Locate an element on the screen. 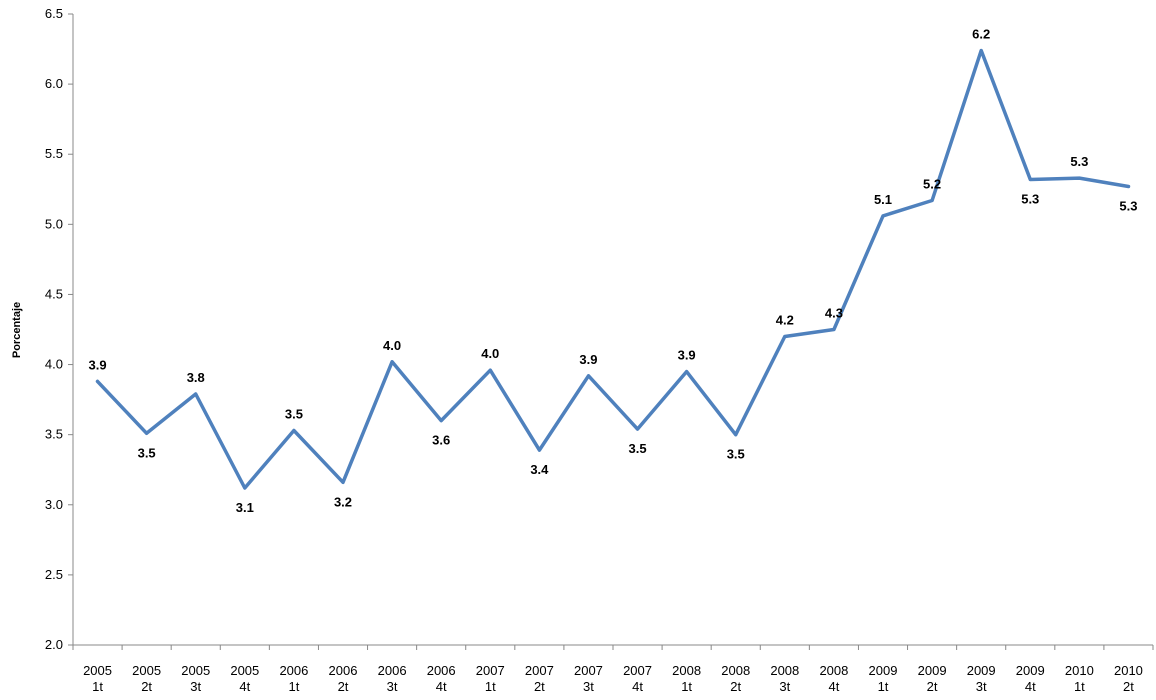 Image resolution: width=1156 pixels, height=700 pixels. x-tick-label: 2005 3t is located at coordinates (195, 678).